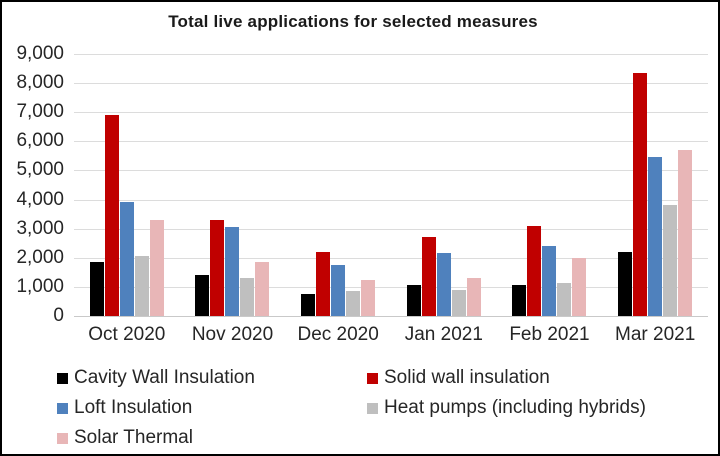 This screenshot has width=720, height=456. Describe the element at coordinates (458, 302) in the screenshot. I see `bar-heat-pumps-including-hybrids--jan-2021` at that location.